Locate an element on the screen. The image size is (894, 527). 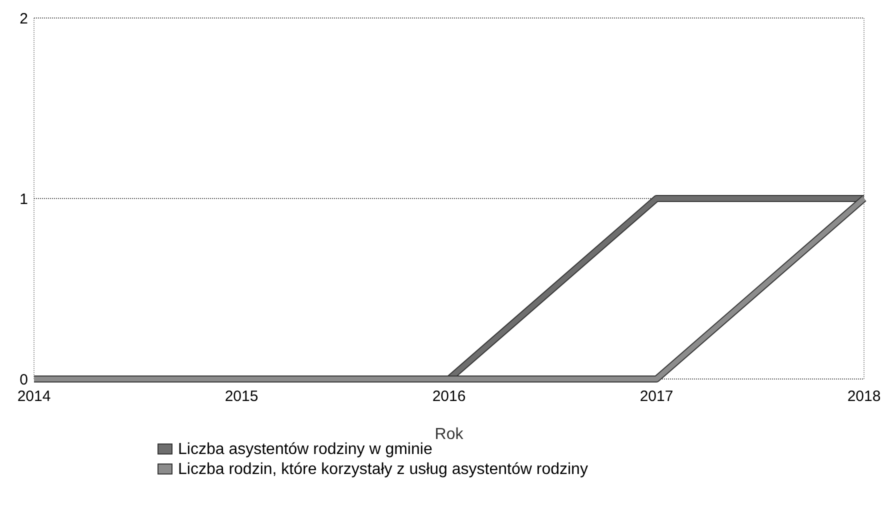
y-tick-label: 1 is located at coordinates (24, 199).